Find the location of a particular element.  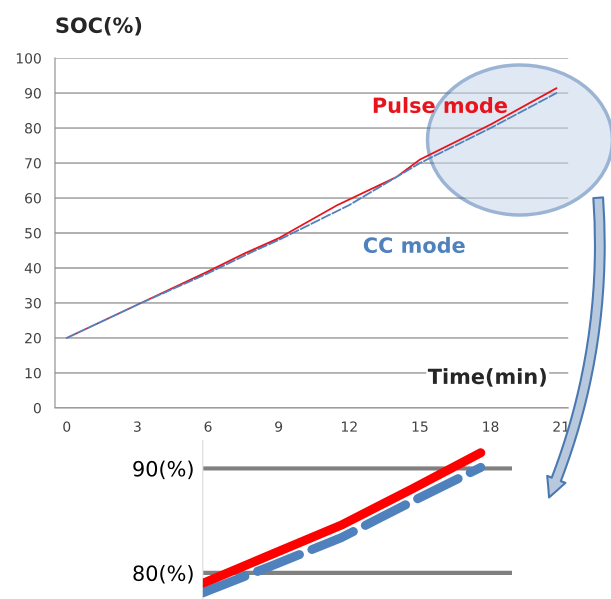

y-tick-label: 80(%) is located at coordinates (163, 574).